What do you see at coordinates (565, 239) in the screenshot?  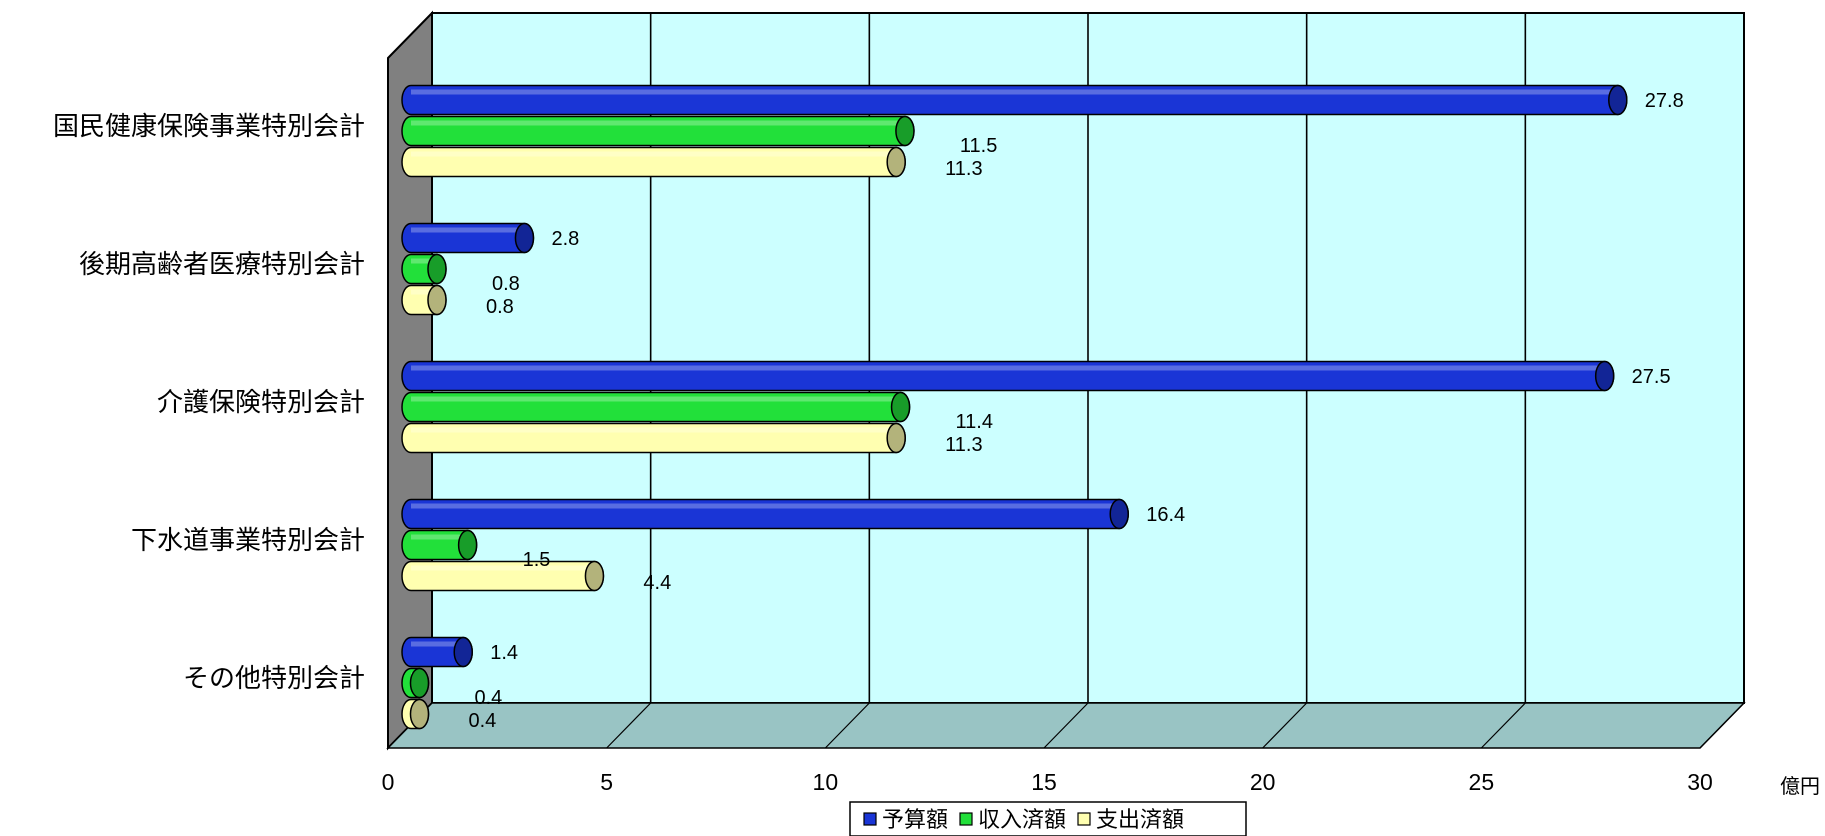 I see `data-label: 2.8` at bounding box center [565, 239].